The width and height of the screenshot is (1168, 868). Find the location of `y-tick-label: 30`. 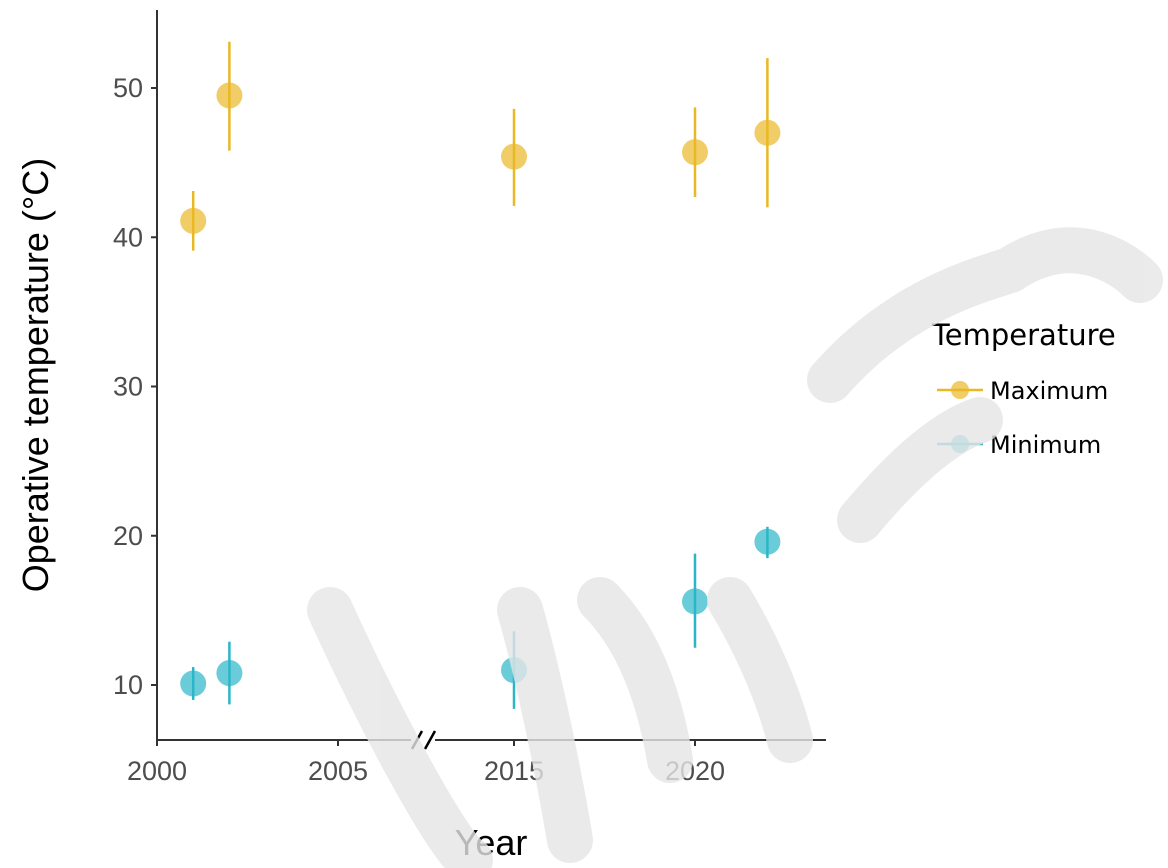

y-tick-label: 30 is located at coordinates (128, 387).